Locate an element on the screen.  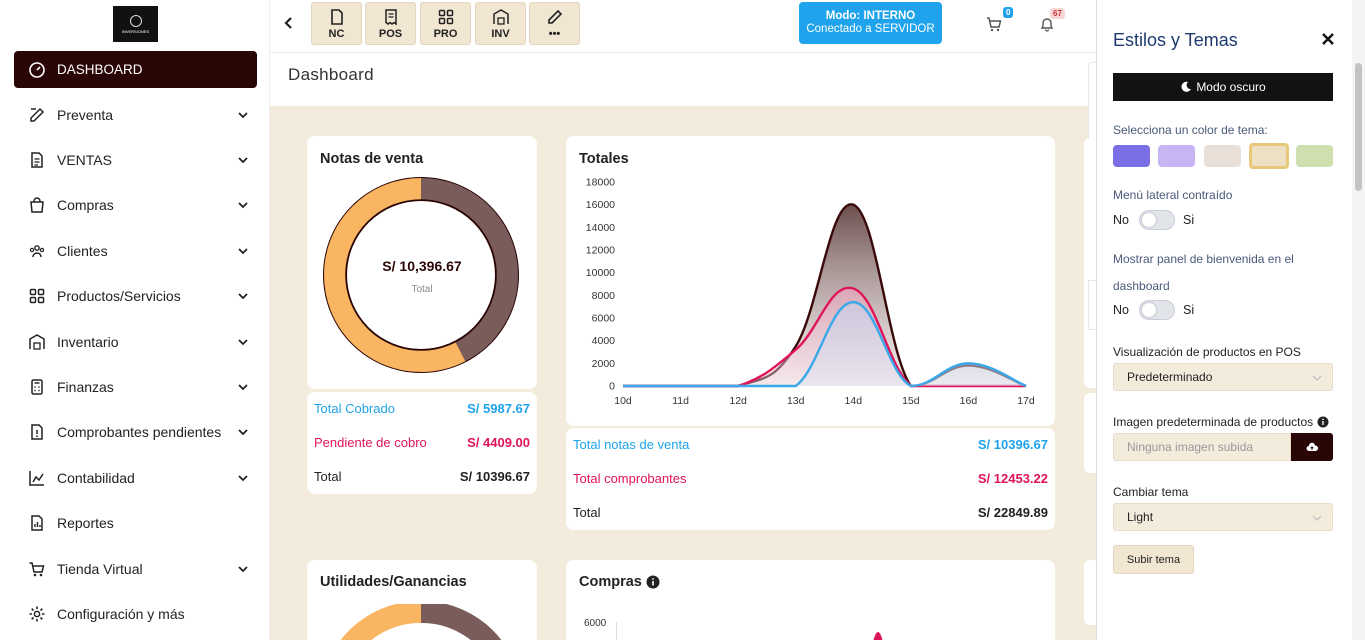
sidebar-item-label: Preventa is located at coordinates (85, 114).